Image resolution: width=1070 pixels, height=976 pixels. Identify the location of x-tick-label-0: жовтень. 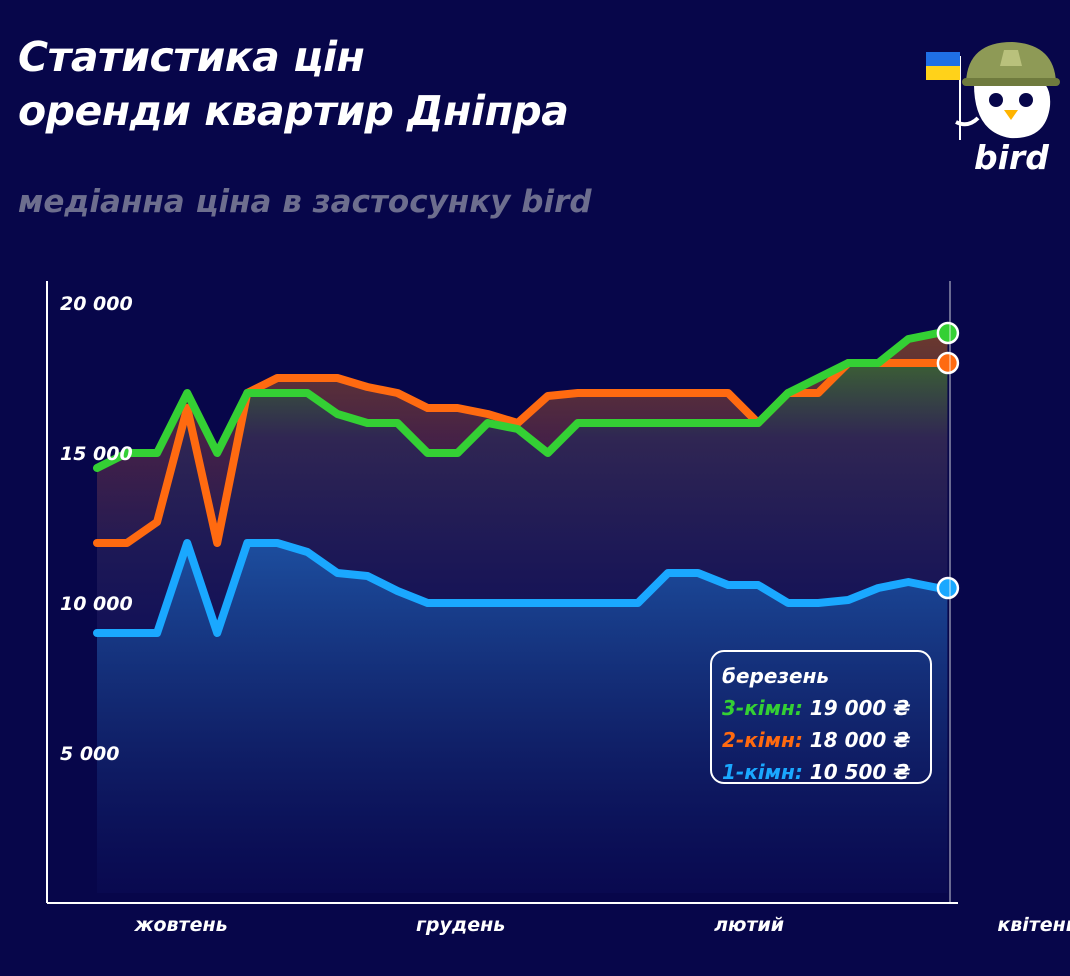
(181, 925).